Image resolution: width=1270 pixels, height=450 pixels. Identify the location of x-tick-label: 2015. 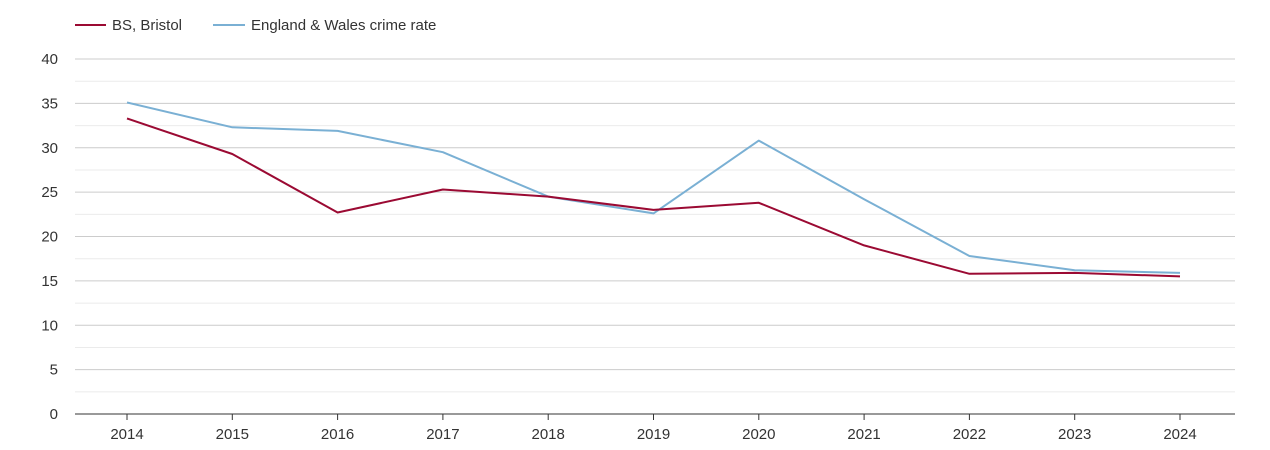
(232, 434).